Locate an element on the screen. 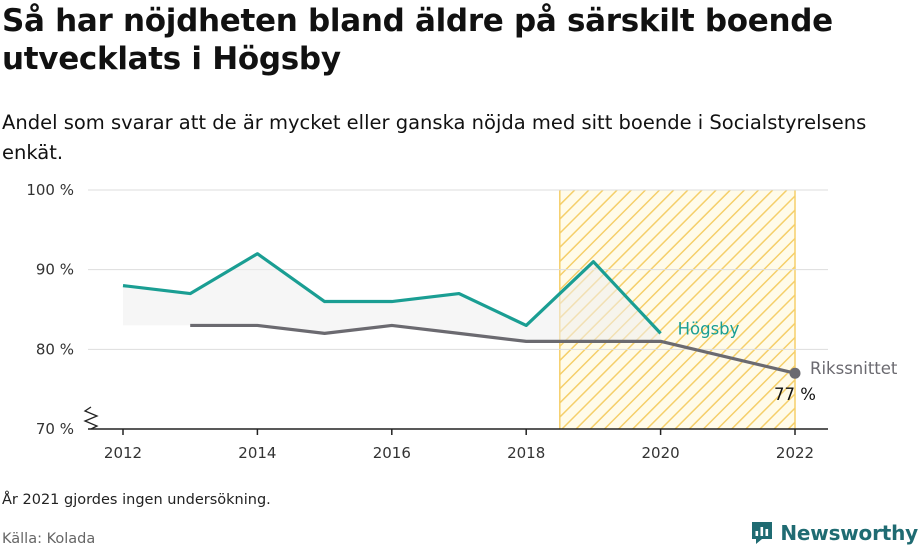  series-gap-area is located at coordinates (392, 297).